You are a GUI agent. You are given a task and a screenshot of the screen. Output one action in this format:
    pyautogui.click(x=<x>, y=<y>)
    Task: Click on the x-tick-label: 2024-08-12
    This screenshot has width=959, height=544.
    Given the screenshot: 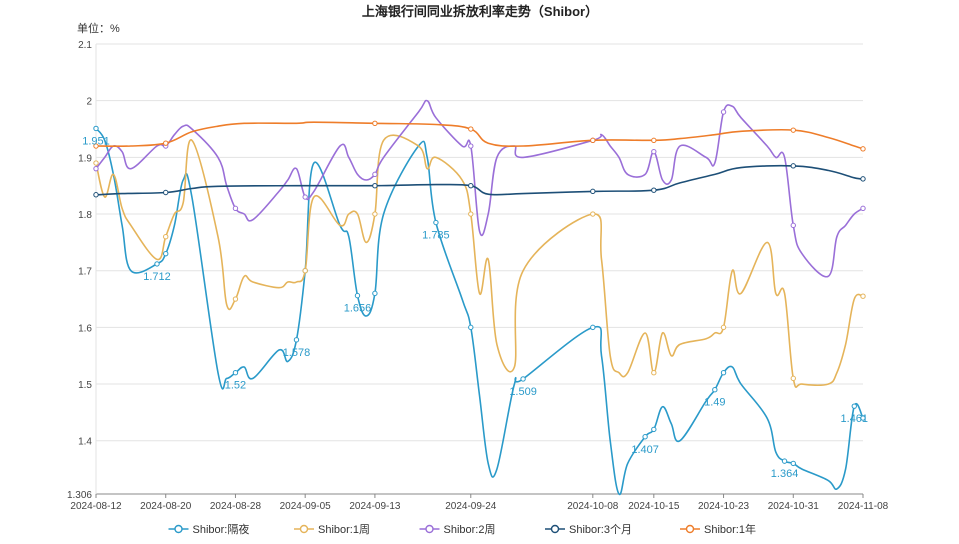 What is the action you would take?
    pyautogui.click(x=96, y=506)
    